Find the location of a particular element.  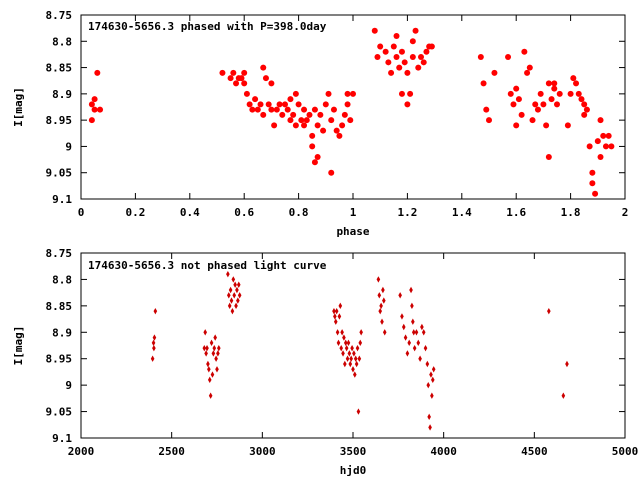

x-tick-label: 1 is located at coordinates (353, 212).